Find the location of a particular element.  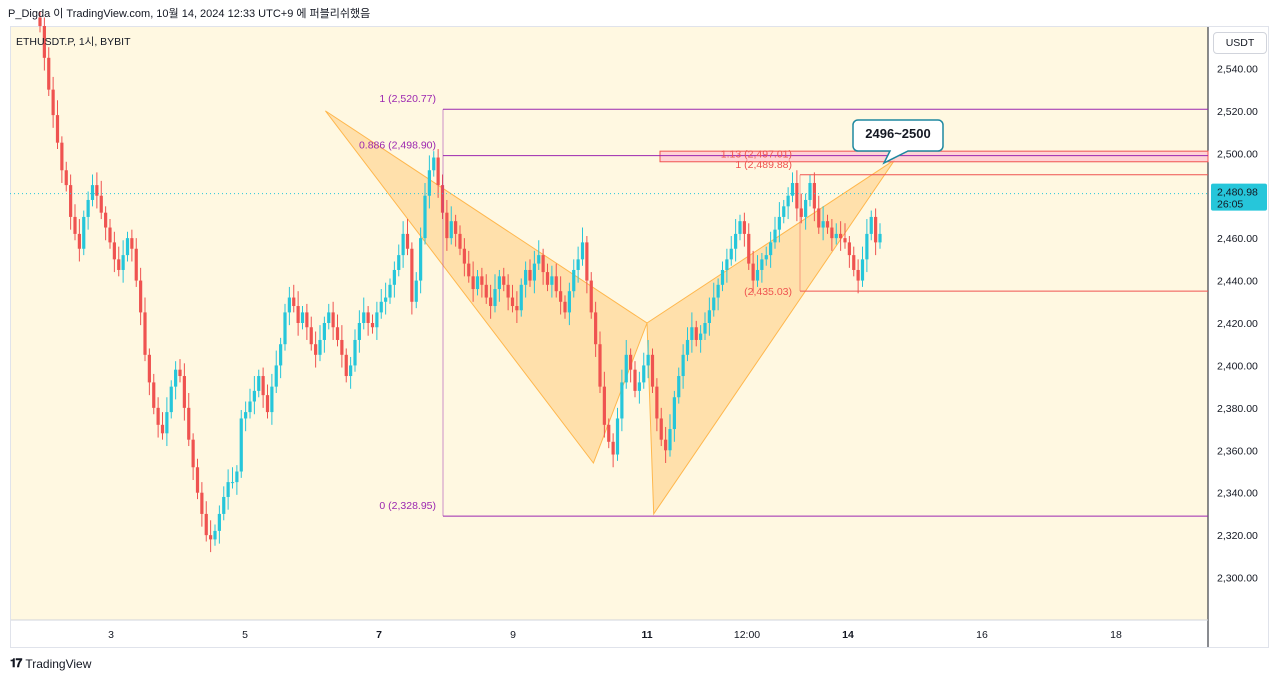

y-tick-label: 2,360.00 is located at coordinates (1237, 451).